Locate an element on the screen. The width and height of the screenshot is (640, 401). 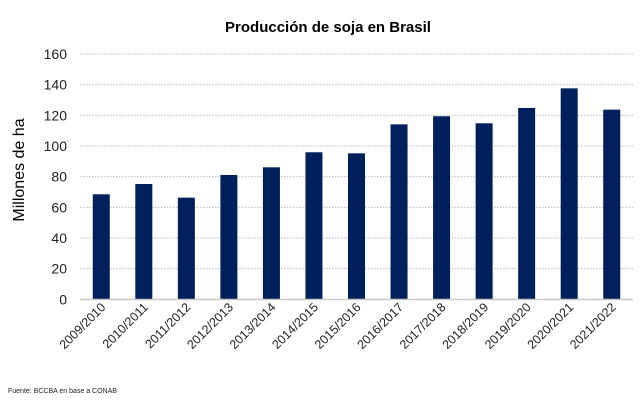
y-axis-label: Millones de ha is located at coordinates (19, 169).